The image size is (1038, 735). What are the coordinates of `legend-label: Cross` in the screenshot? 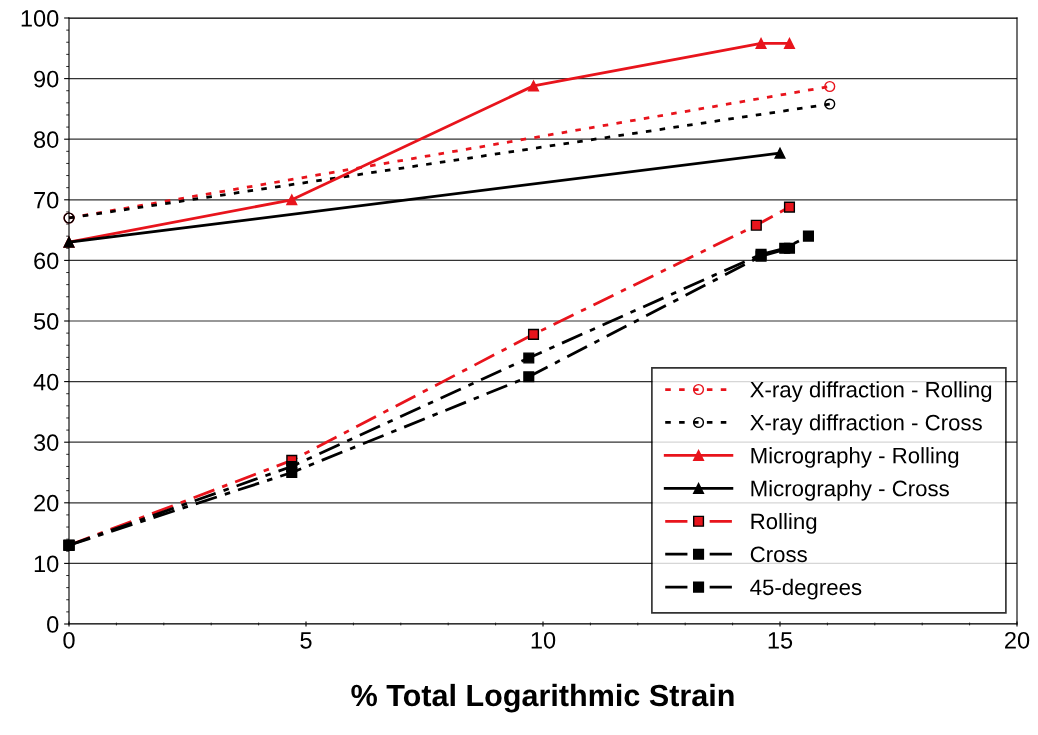 It's located at (778, 554).